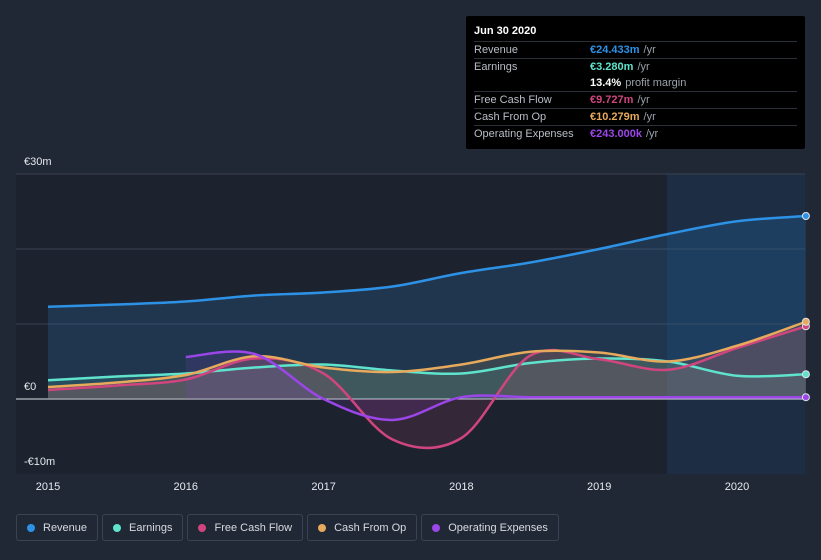 The height and width of the screenshot is (560, 821). Describe the element at coordinates (612, 67) in the screenshot. I see `tooltip-row-value: €3.280m` at that location.